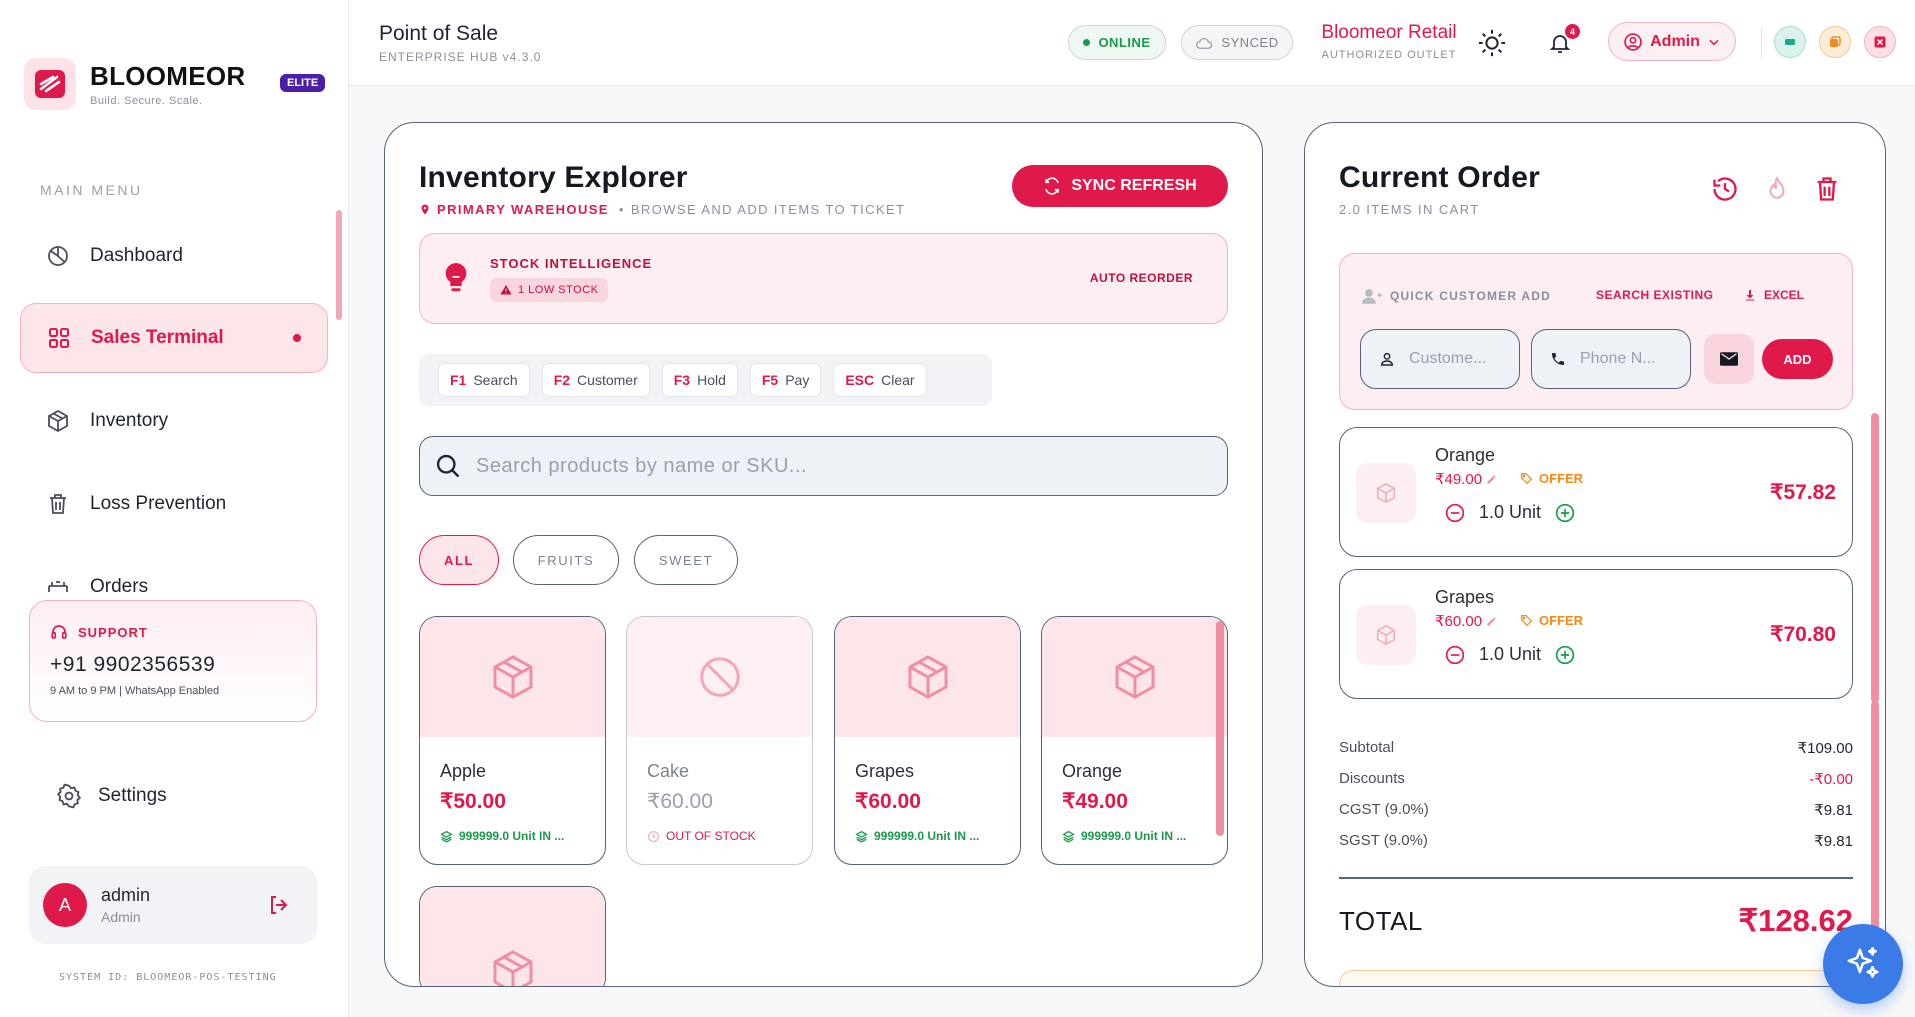 This screenshot has width=1915, height=1017. What do you see at coordinates (1459, 359) in the screenshot?
I see `customer-name-input` at bounding box center [1459, 359].